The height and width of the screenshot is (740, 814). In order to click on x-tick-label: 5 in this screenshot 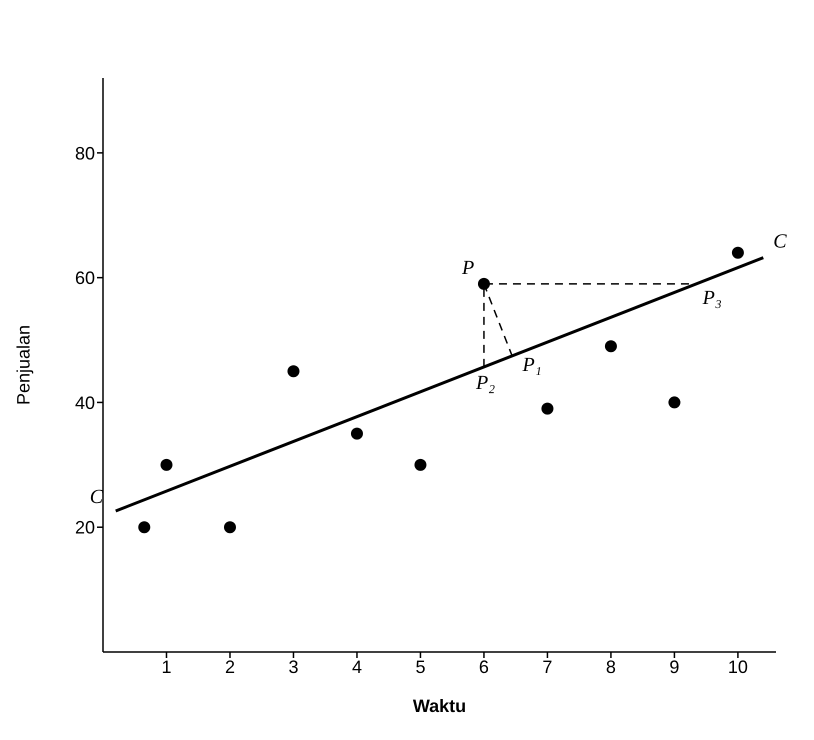, I will do `click(420, 666)`.